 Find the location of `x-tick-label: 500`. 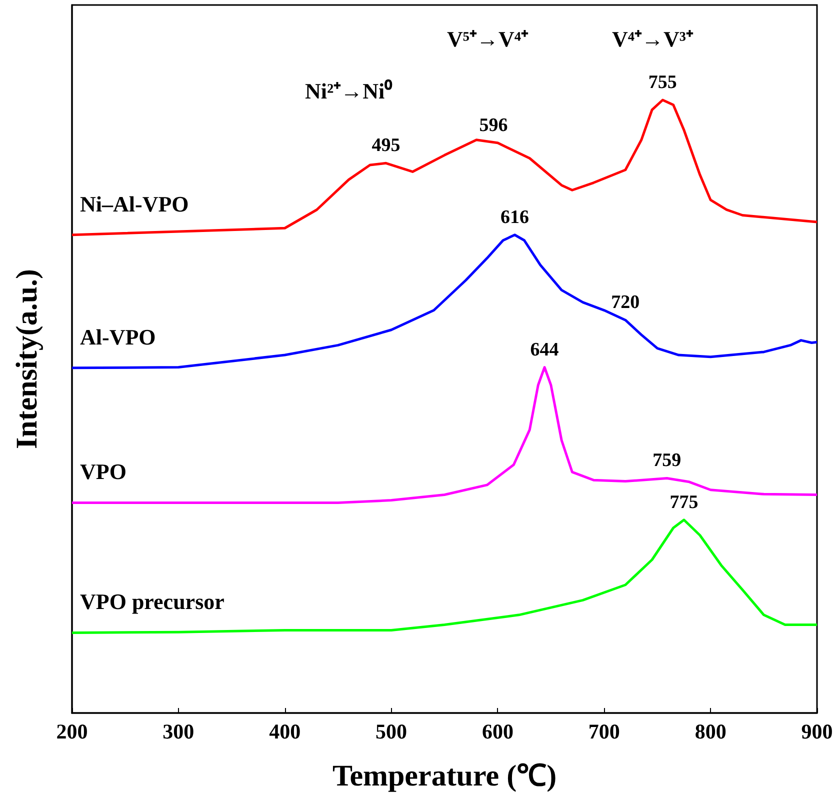

x-tick-label: 500 is located at coordinates (392, 732).